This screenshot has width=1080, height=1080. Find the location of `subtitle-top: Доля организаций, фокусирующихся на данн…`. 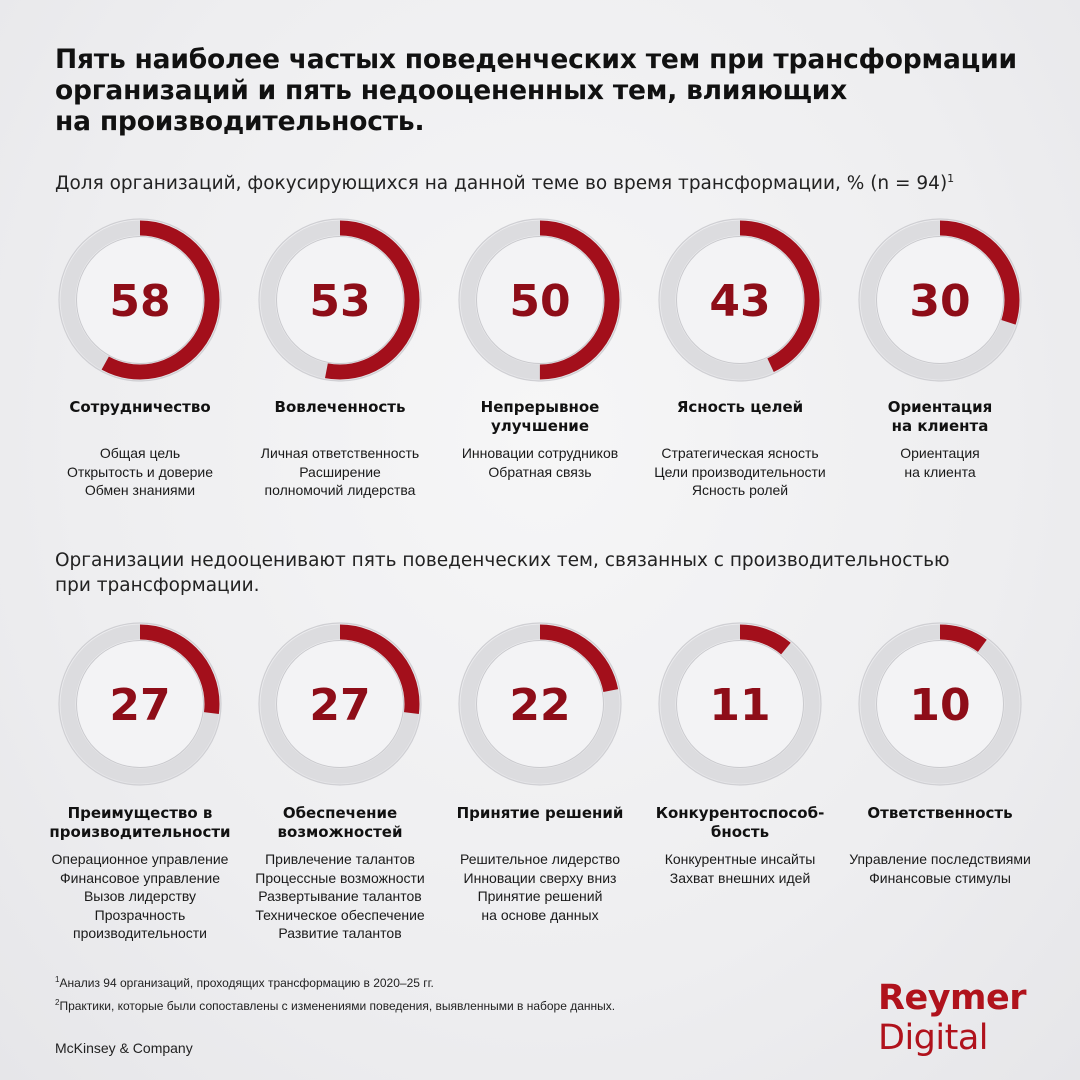

subtitle-top: Доля организаций, фокусирующихся на данн… is located at coordinates (504, 181).